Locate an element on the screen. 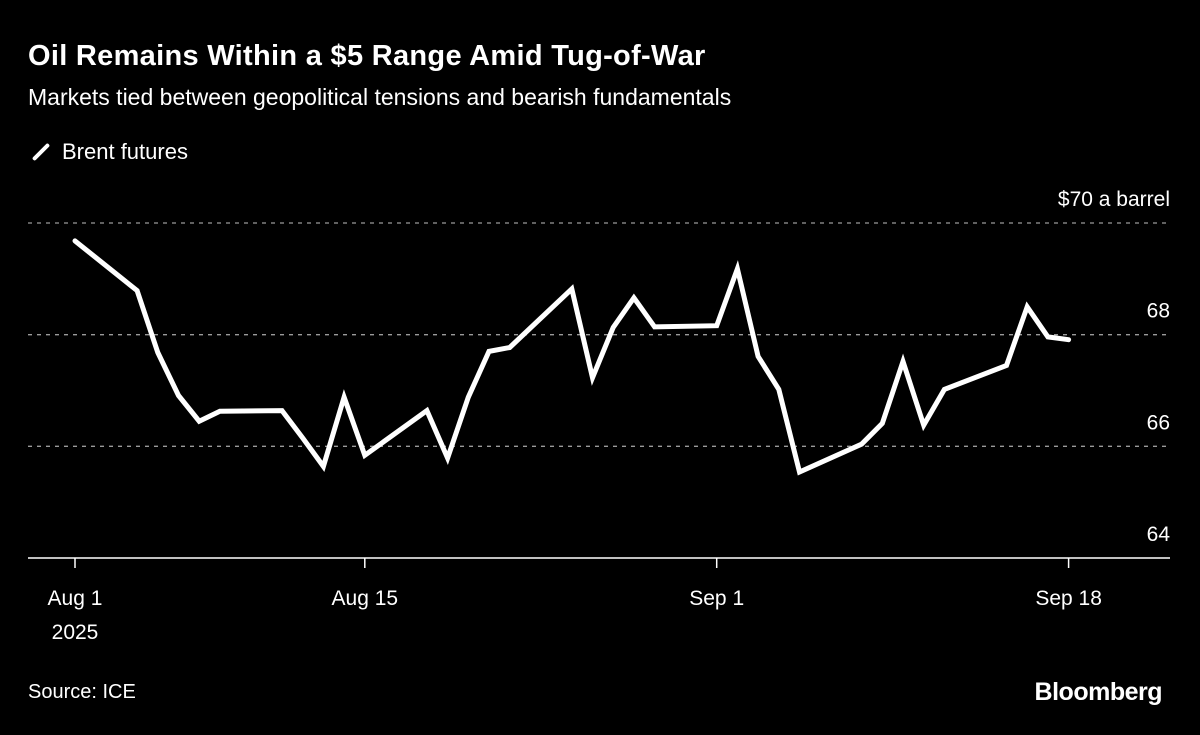  legend: Brent futures is located at coordinates (109, 152).